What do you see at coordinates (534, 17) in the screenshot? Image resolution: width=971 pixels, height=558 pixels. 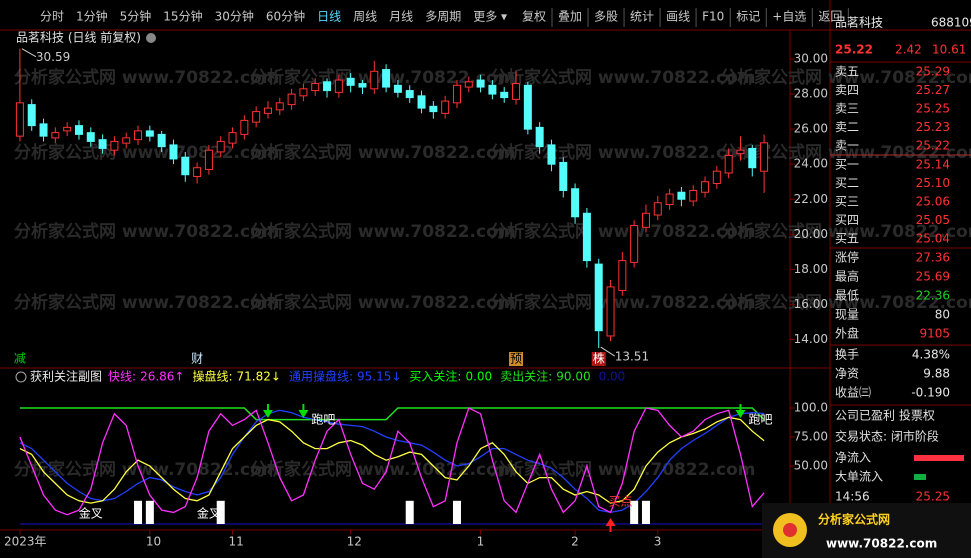 I see `tool-button: 复权` at bounding box center [534, 17].